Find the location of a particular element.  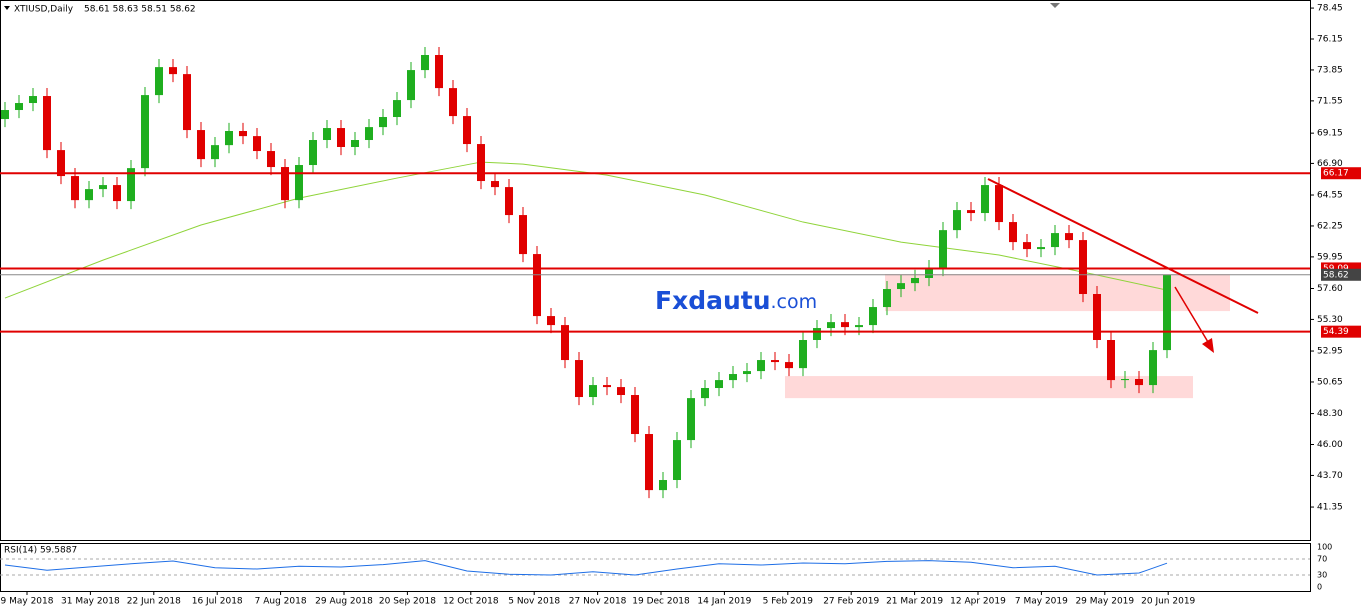

x-tick-label: 7 May 2019 is located at coordinates (1041, 602).